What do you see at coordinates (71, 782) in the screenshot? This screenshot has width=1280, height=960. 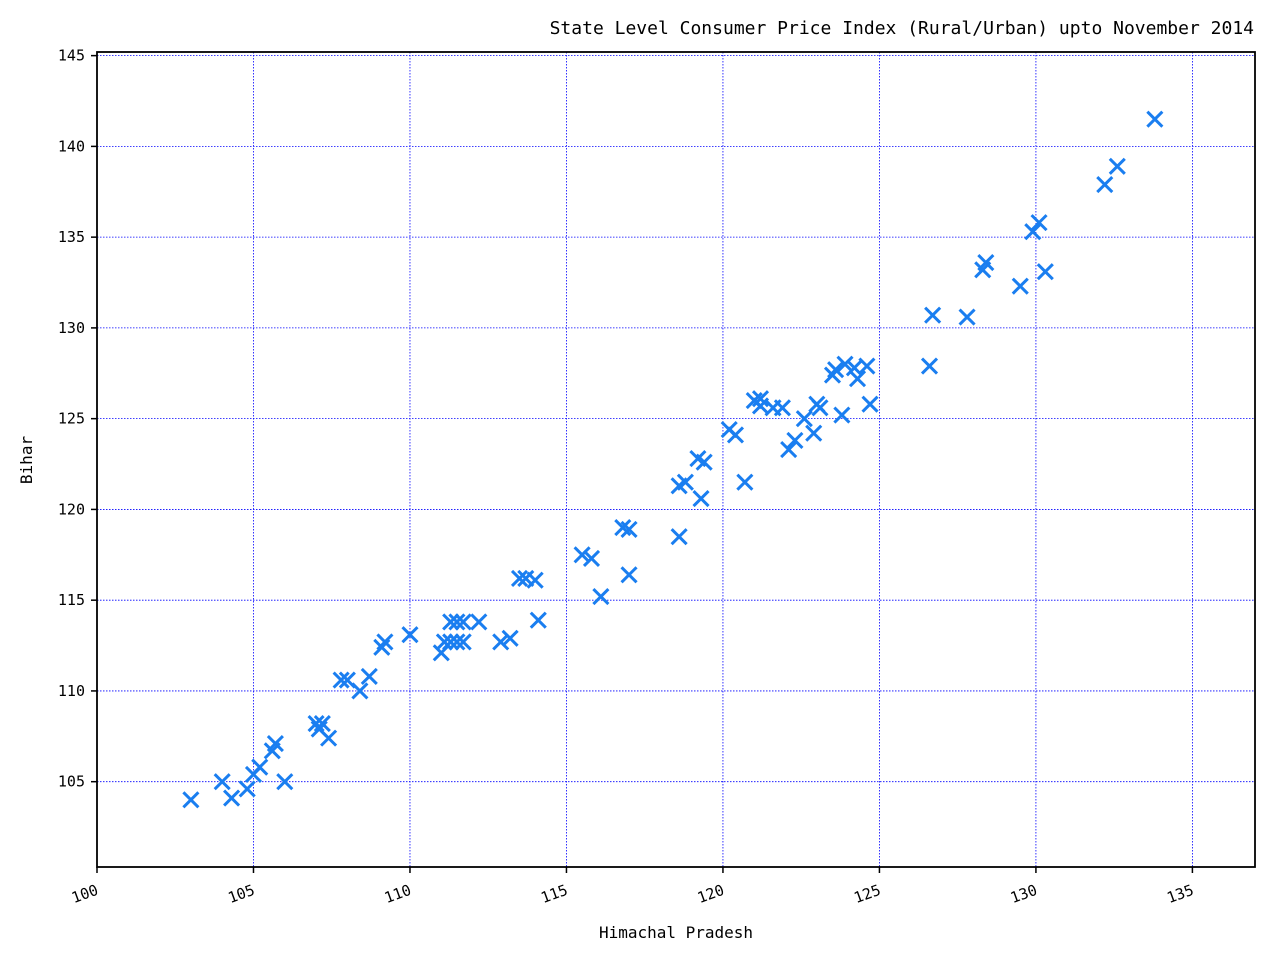 I see `y-tick-label: 105` at bounding box center [71, 782].